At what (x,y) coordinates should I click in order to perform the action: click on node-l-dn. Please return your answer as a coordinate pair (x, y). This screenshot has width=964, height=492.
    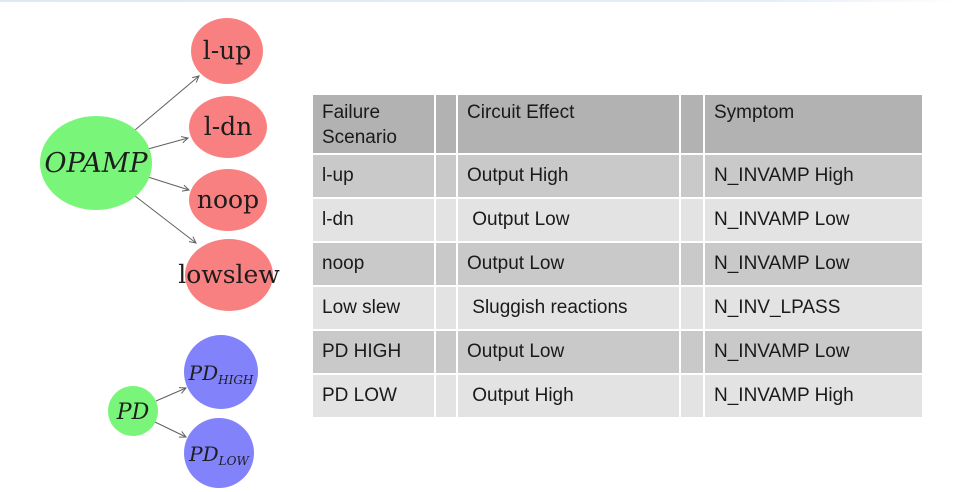
    Looking at the image, I should click on (228, 127).